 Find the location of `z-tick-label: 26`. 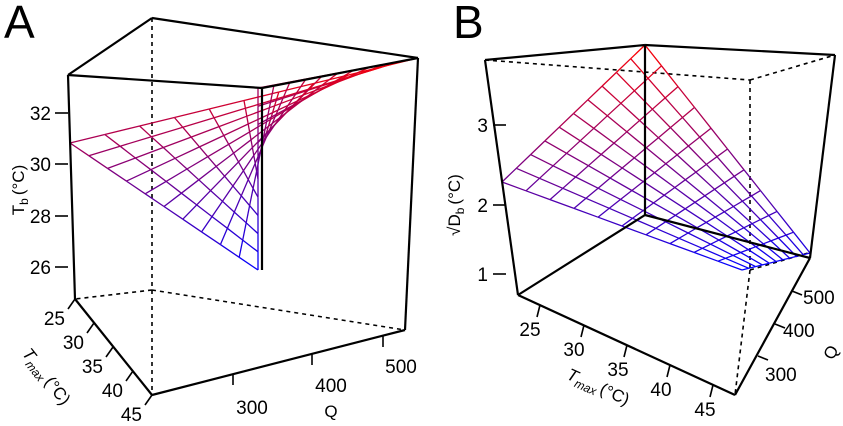

z-tick-label: 26 is located at coordinates (40, 268).